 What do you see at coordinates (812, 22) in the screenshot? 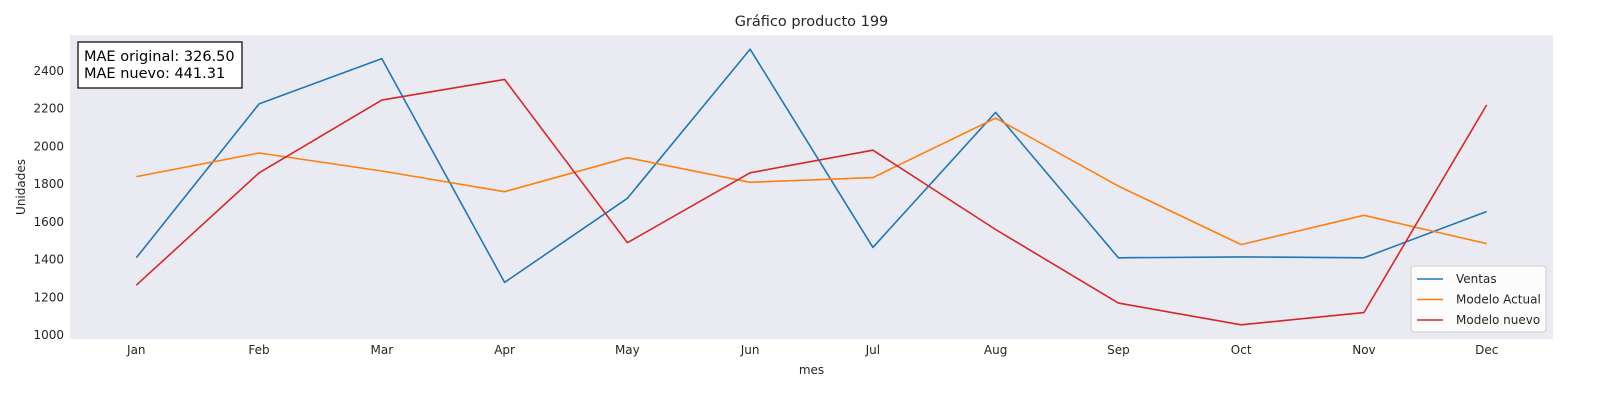
I see `chart-title: Gráfico producto 199` at bounding box center [812, 22].